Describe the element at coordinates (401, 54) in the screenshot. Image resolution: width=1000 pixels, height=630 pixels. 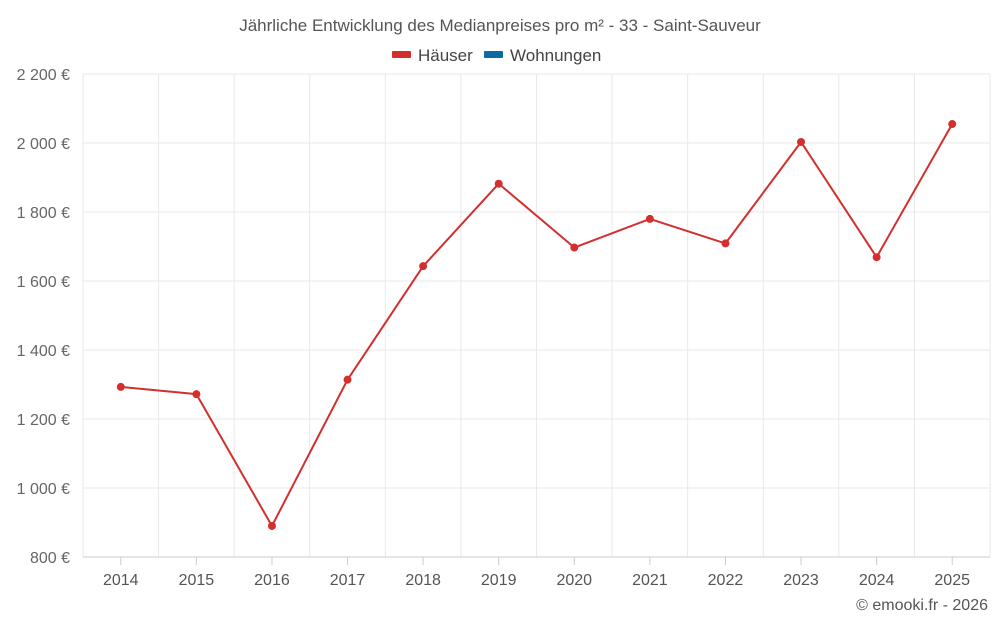
I see `legend-swatch-haeuser` at that location.